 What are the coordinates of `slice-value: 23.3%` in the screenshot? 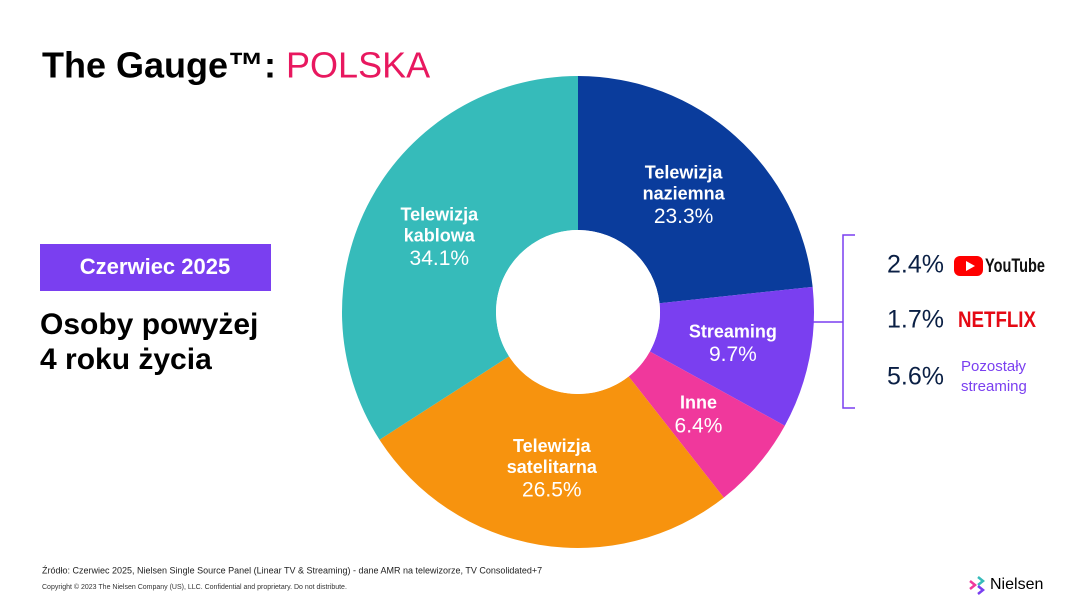 It's located at (684, 216).